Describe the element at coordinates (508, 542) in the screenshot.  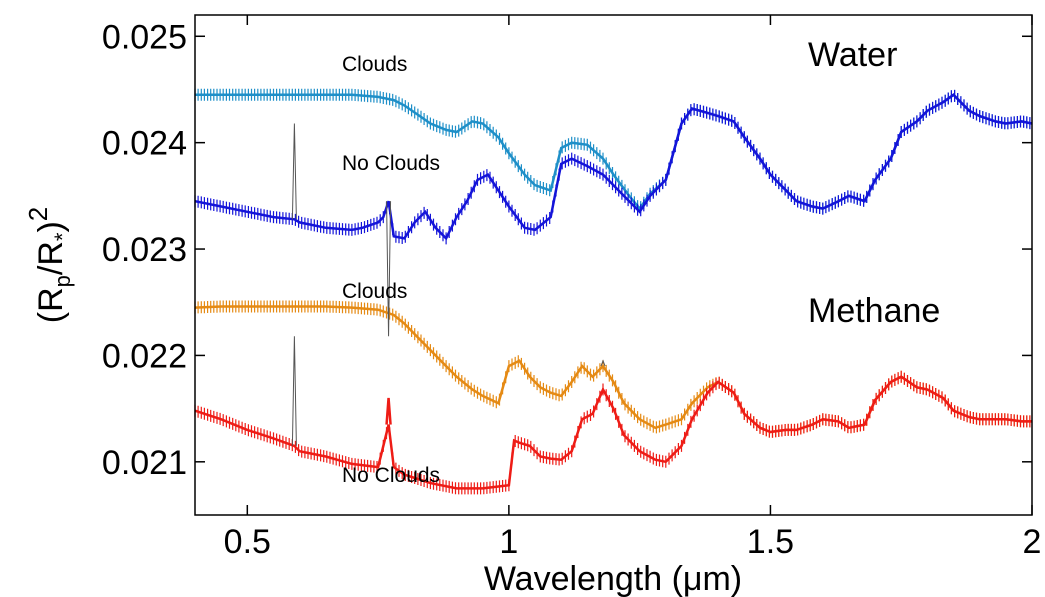
I see `x-tick-label: 1` at that location.